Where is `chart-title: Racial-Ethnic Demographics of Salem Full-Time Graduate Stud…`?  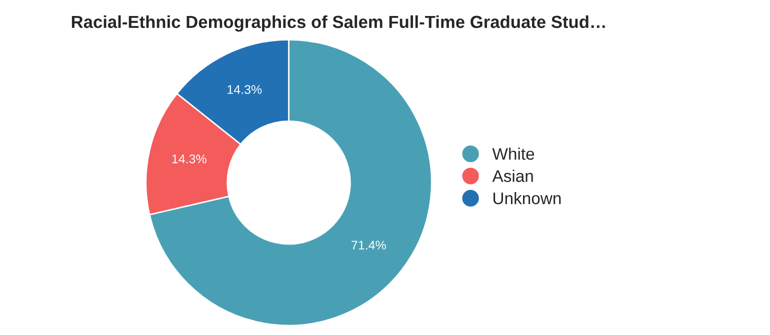
chart-title: Racial-Ethnic Demographics of Salem Full-Time Graduate Stud… is located at coordinates (338, 23).